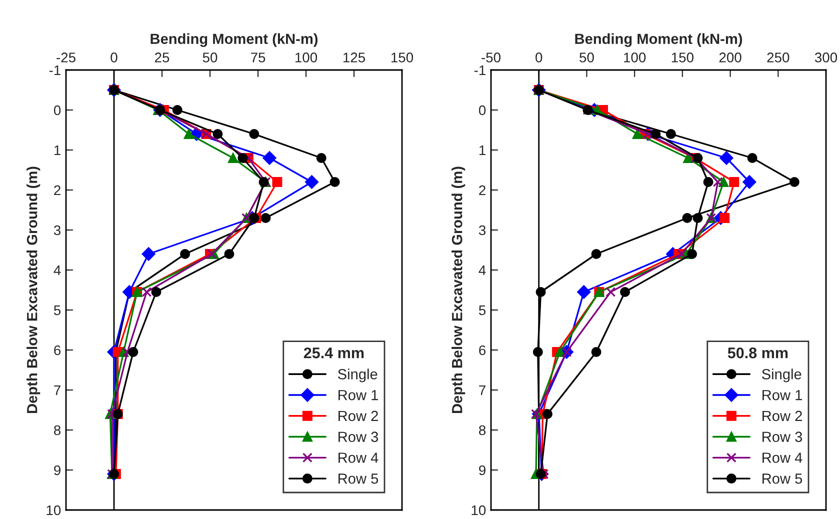  I want to click on x-tick-label: 300, so click(826, 57).